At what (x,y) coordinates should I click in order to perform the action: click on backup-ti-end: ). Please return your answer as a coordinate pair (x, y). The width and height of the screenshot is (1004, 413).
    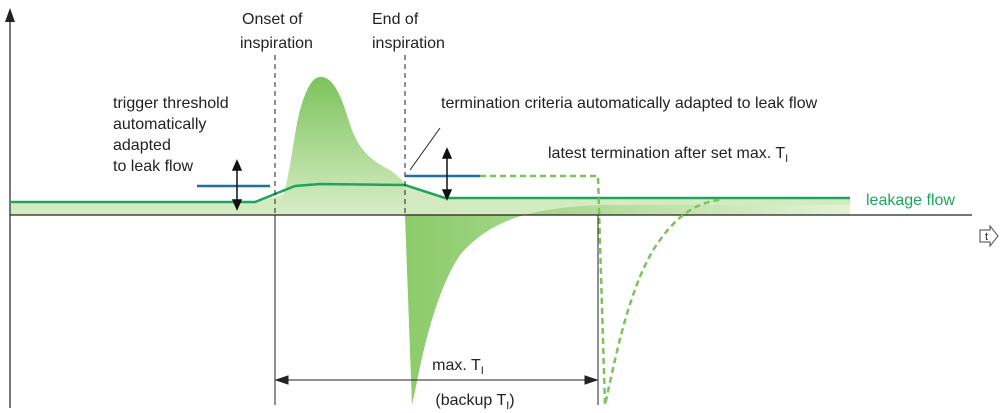
    Looking at the image, I should click on (511, 400).